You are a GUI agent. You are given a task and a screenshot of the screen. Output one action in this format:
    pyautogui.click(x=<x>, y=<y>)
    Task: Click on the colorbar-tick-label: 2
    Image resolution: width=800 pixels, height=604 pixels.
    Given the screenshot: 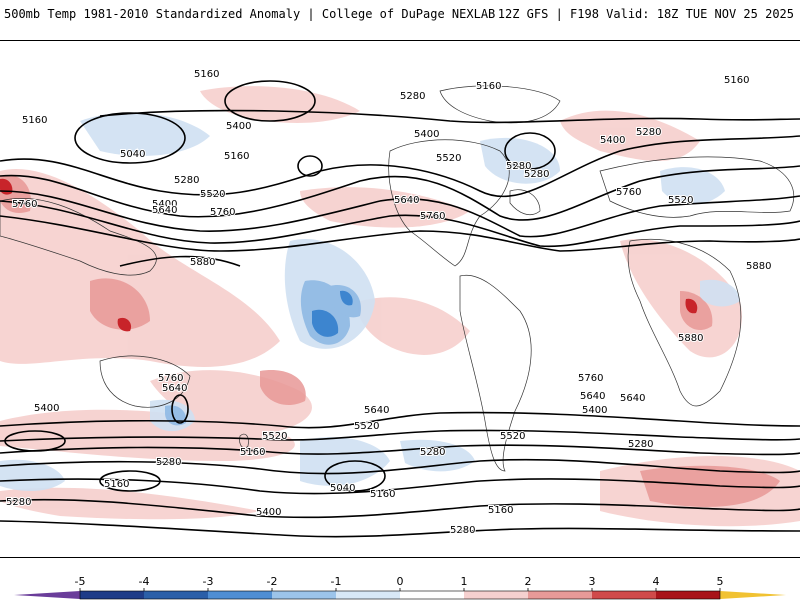 What is the action you would take?
    pyautogui.click(x=528, y=581)
    